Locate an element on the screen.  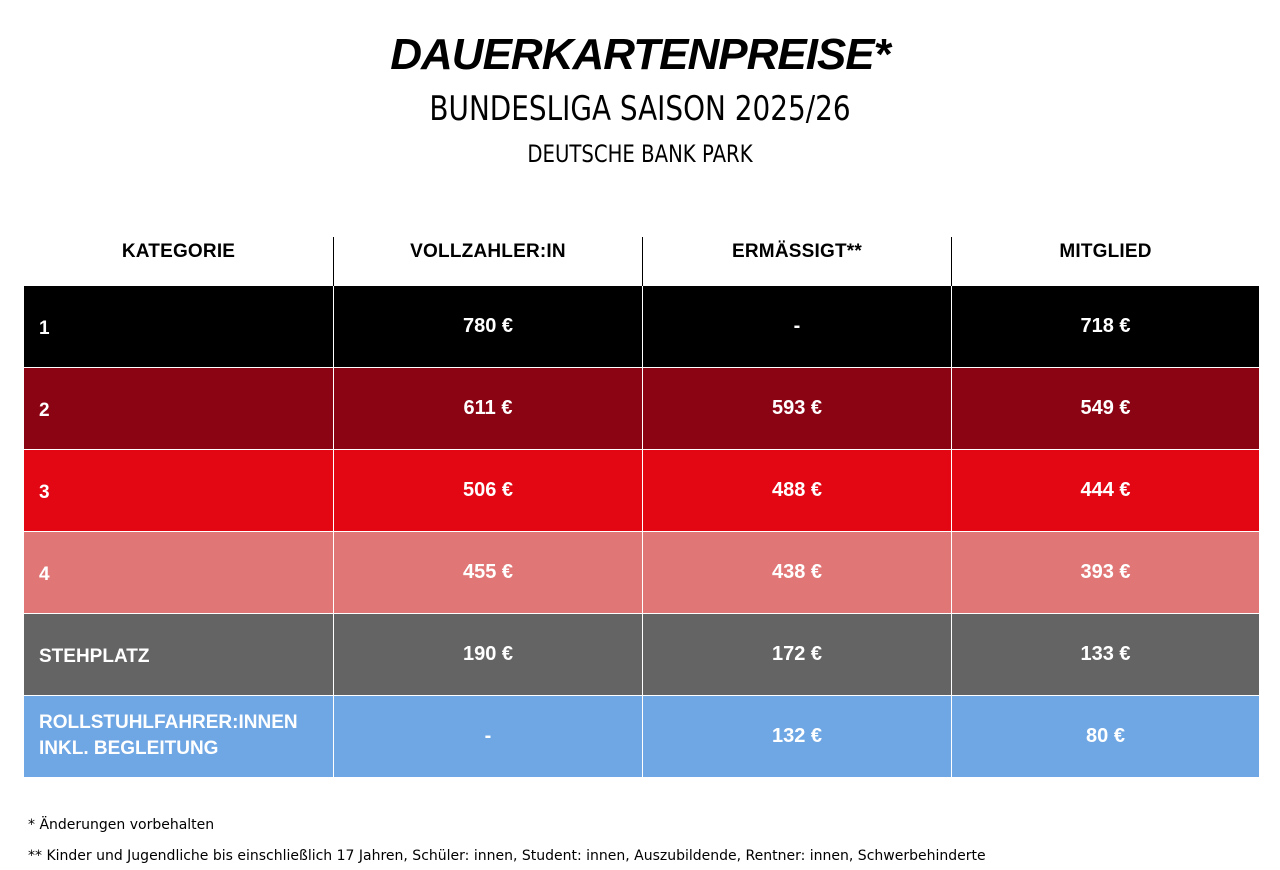
table-row: 4 455 € 438 € 393 € is located at coordinates (641, 572).